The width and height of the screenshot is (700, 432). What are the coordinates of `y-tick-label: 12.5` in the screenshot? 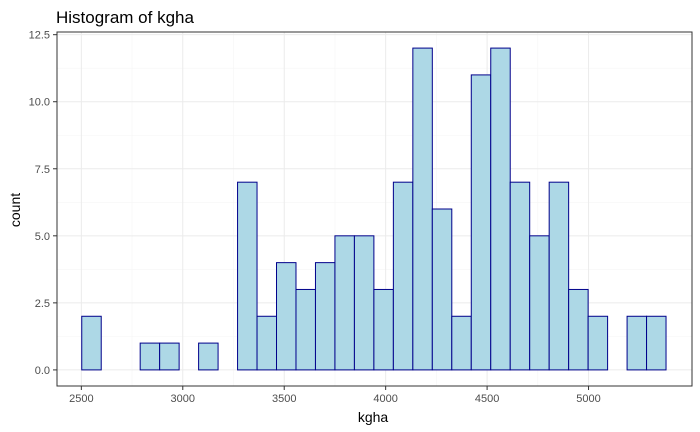 It's located at (39, 36).